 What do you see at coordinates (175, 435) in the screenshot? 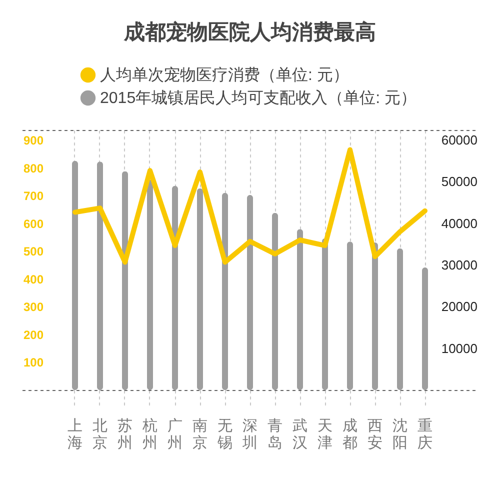
I see `x-tick-label: 广州` at bounding box center [175, 435].